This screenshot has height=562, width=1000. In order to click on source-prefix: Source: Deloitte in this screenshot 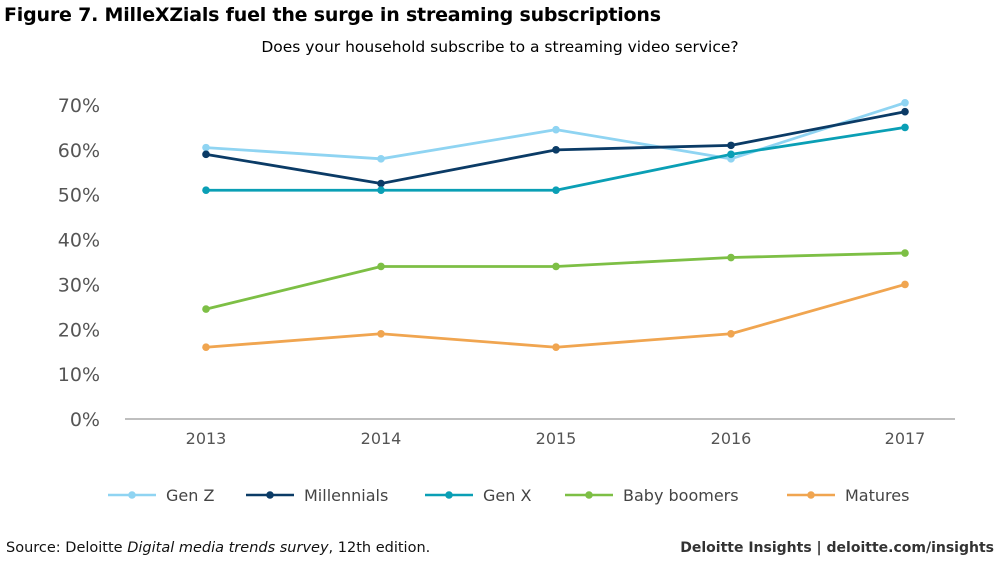, I will do `click(67, 548)`.